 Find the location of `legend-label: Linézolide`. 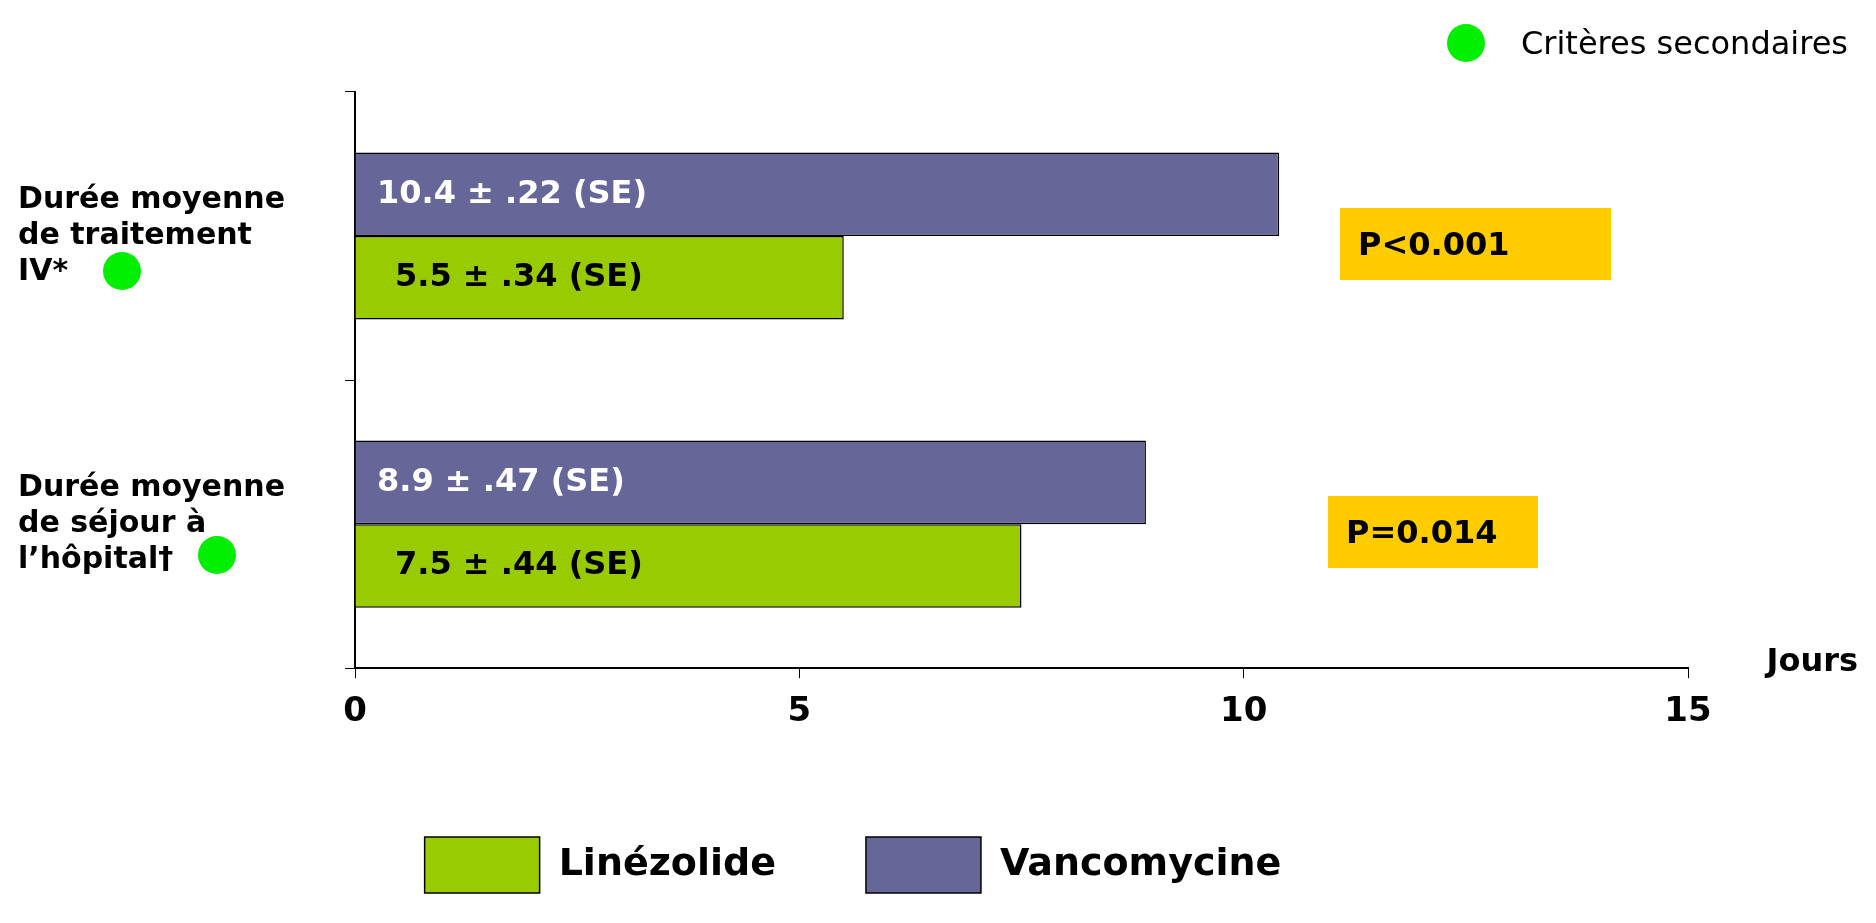

legend-label: Linézolide is located at coordinates (667, 861).